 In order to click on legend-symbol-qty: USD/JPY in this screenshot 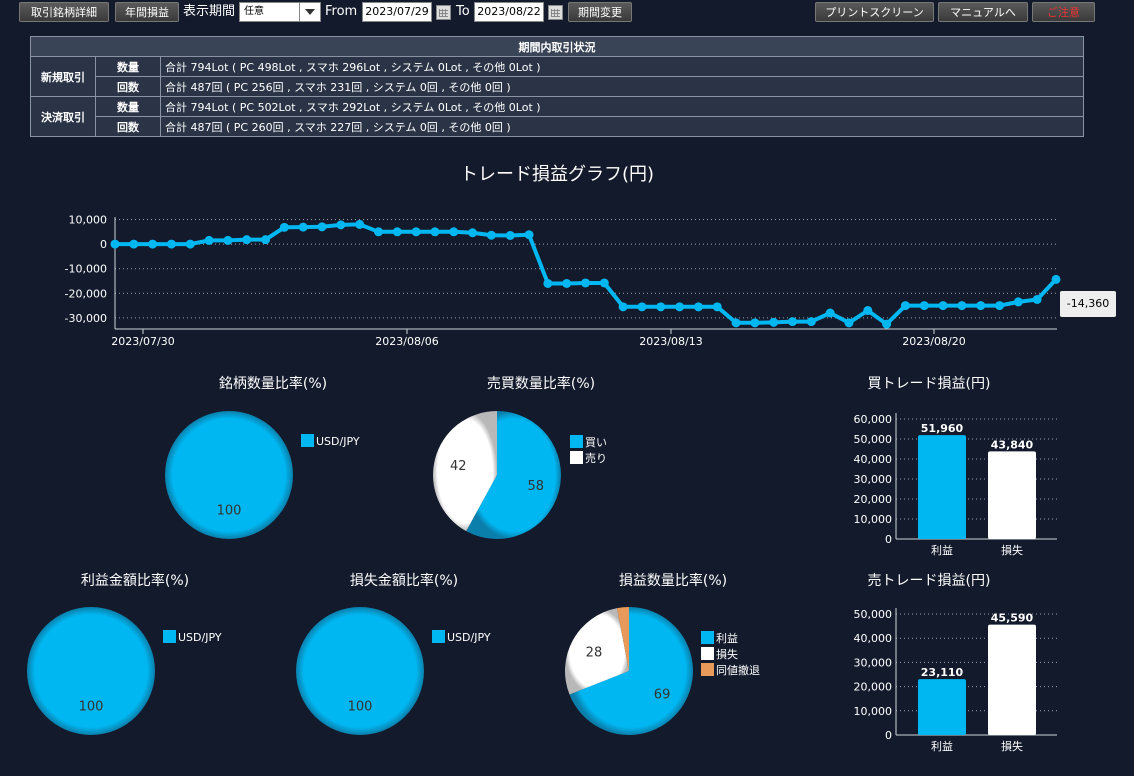, I will do `click(330, 442)`.